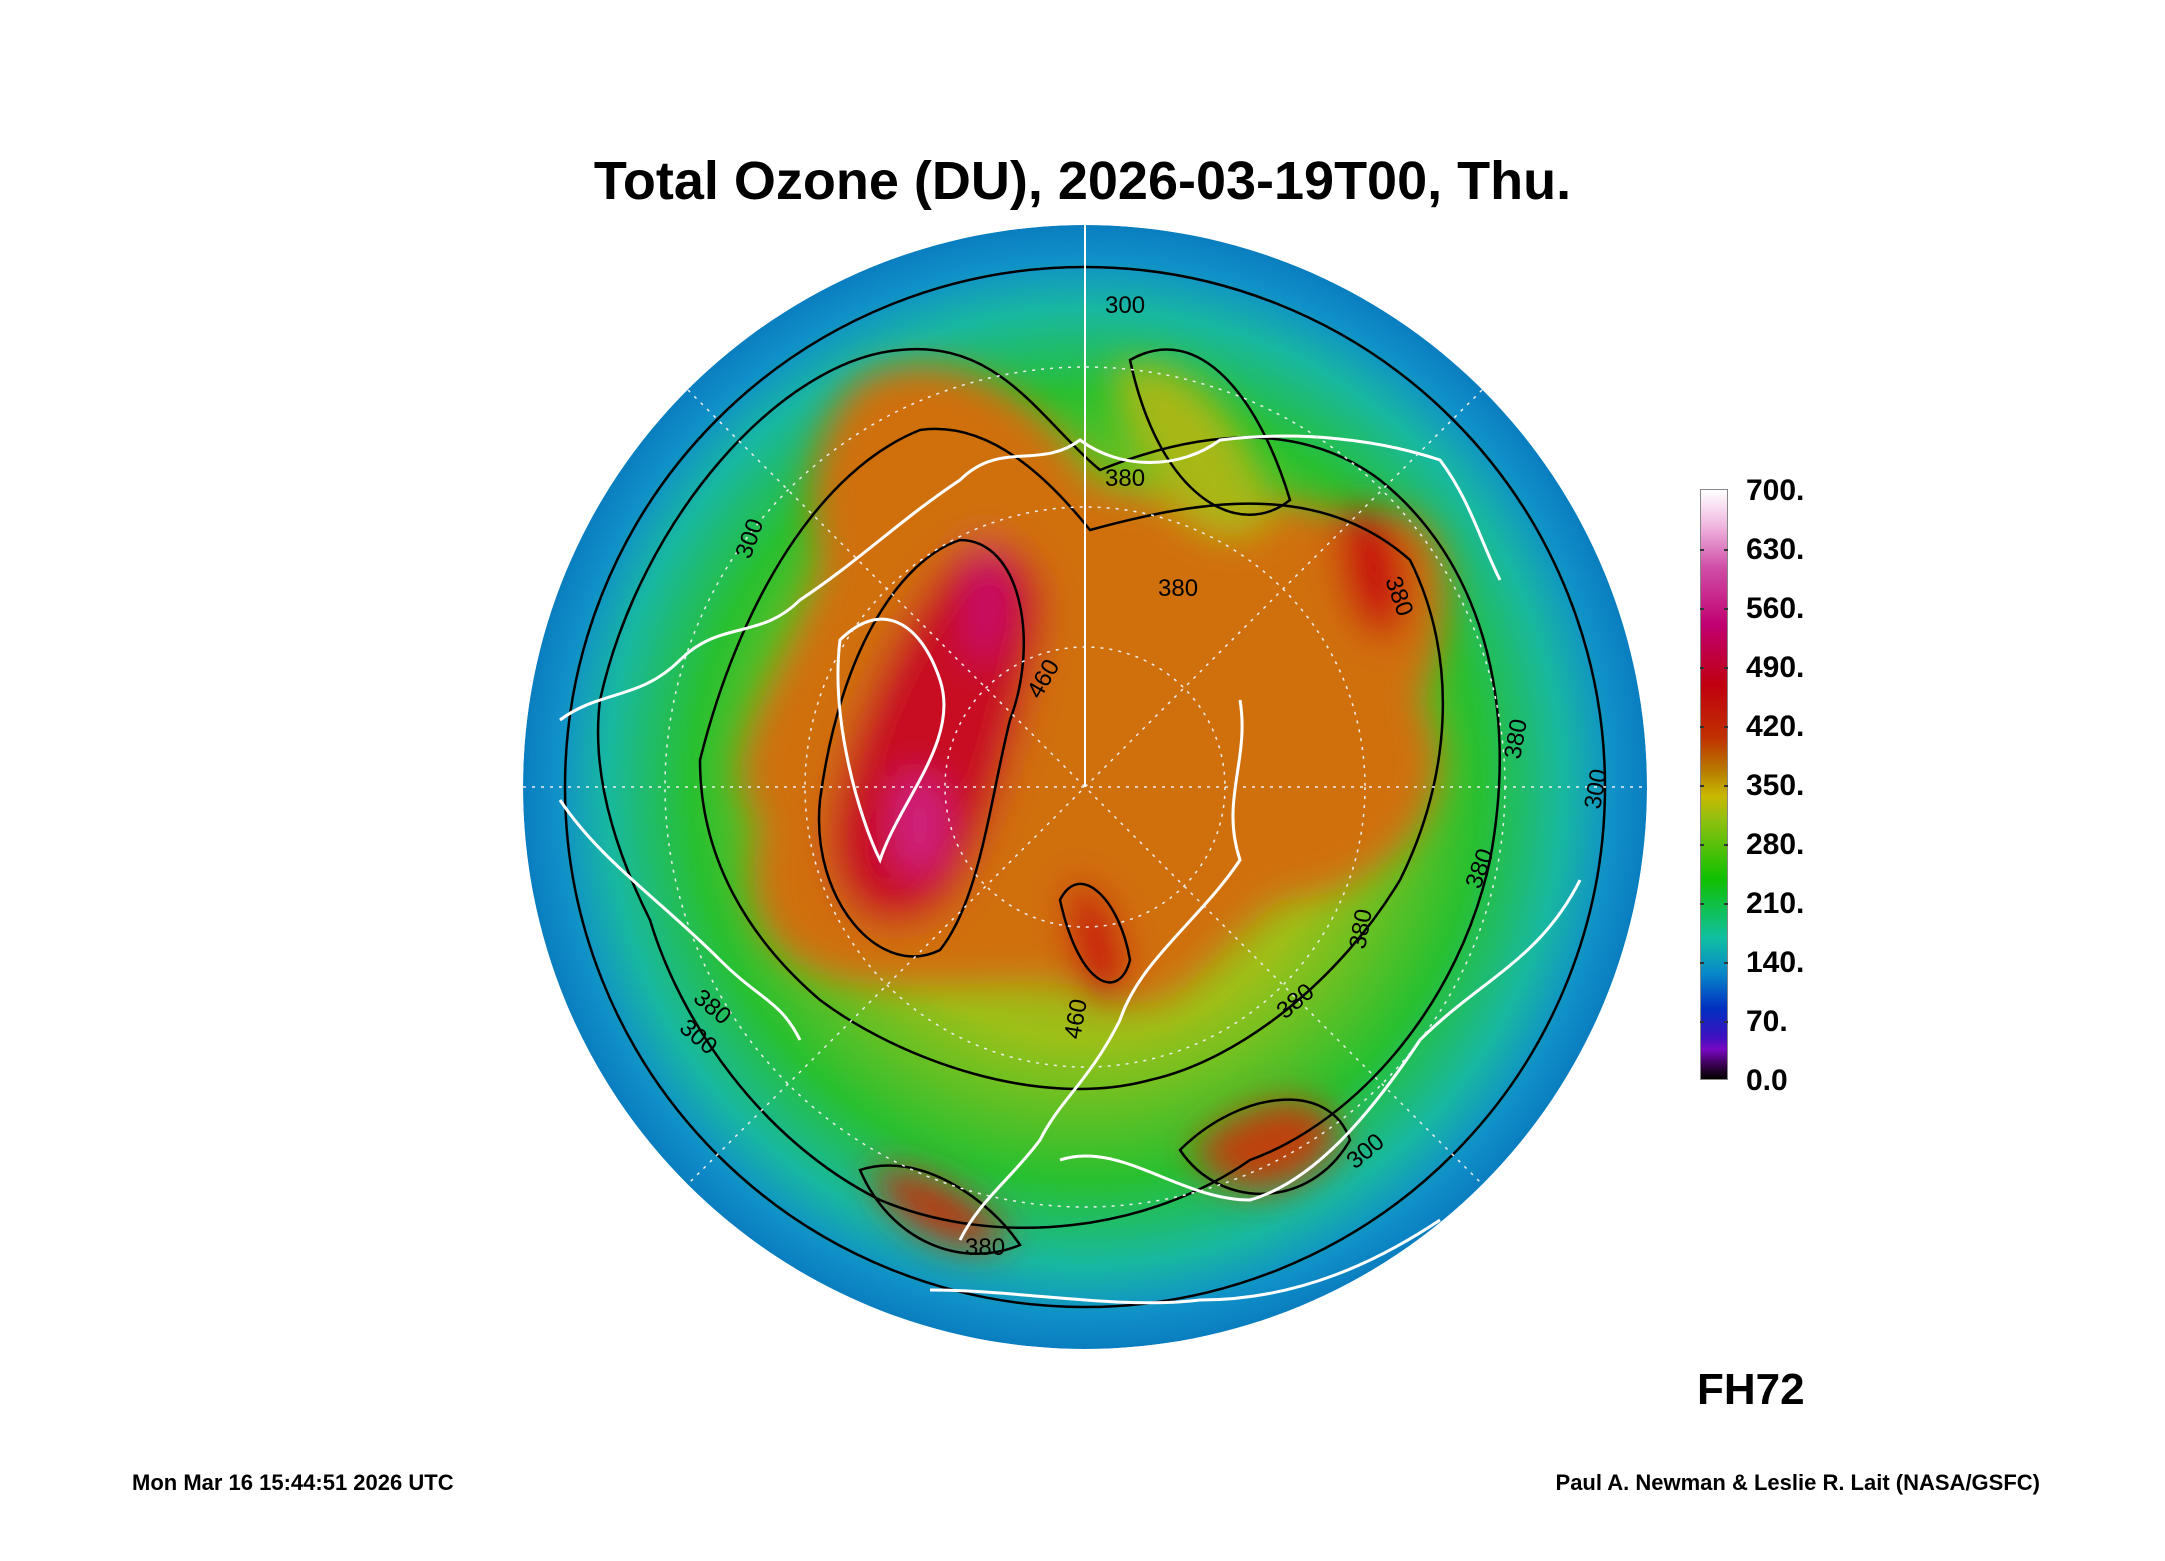 The width and height of the screenshot is (2165, 1561). What do you see at coordinates (1751, 1389) in the screenshot?
I see `forecast-hour-label: FH72` at bounding box center [1751, 1389].